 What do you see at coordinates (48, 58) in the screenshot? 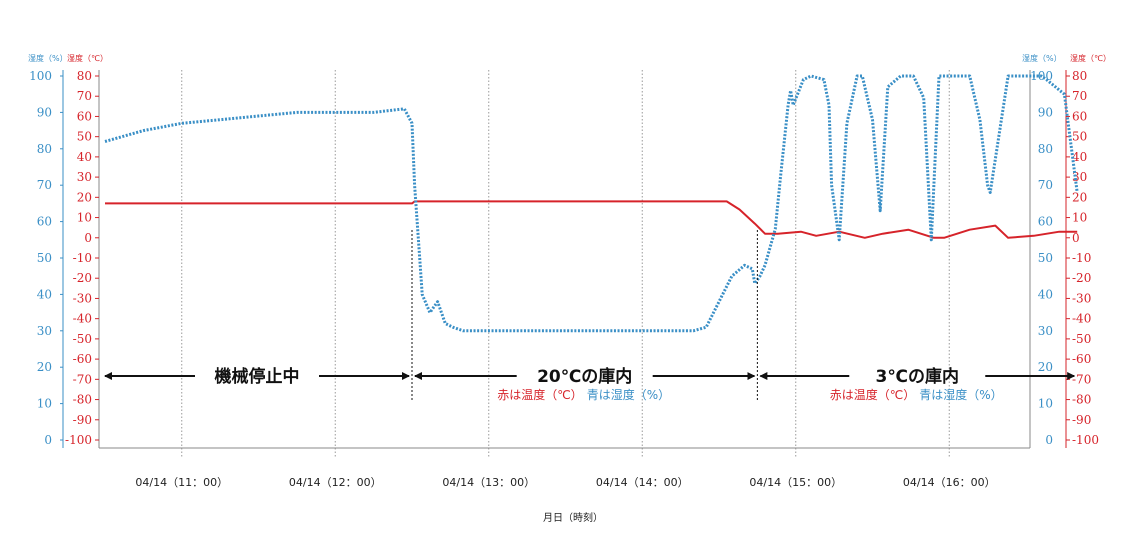
I see `left-humidity-axis-title: 湿度（%）` at bounding box center [48, 58].